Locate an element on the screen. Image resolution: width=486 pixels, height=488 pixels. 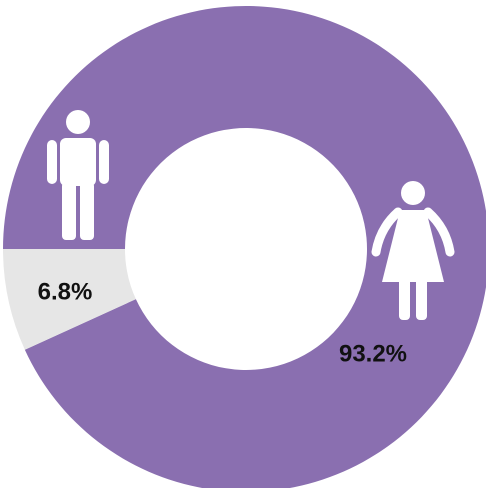
value-label: 93.2% is located at coordinates (373, 353).